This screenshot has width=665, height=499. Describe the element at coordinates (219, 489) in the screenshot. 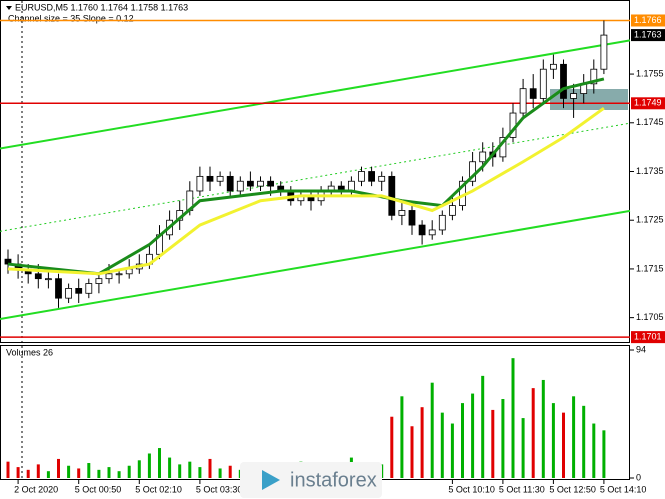

I see `x-tick-label: 5 Oct 03:30` at that location.